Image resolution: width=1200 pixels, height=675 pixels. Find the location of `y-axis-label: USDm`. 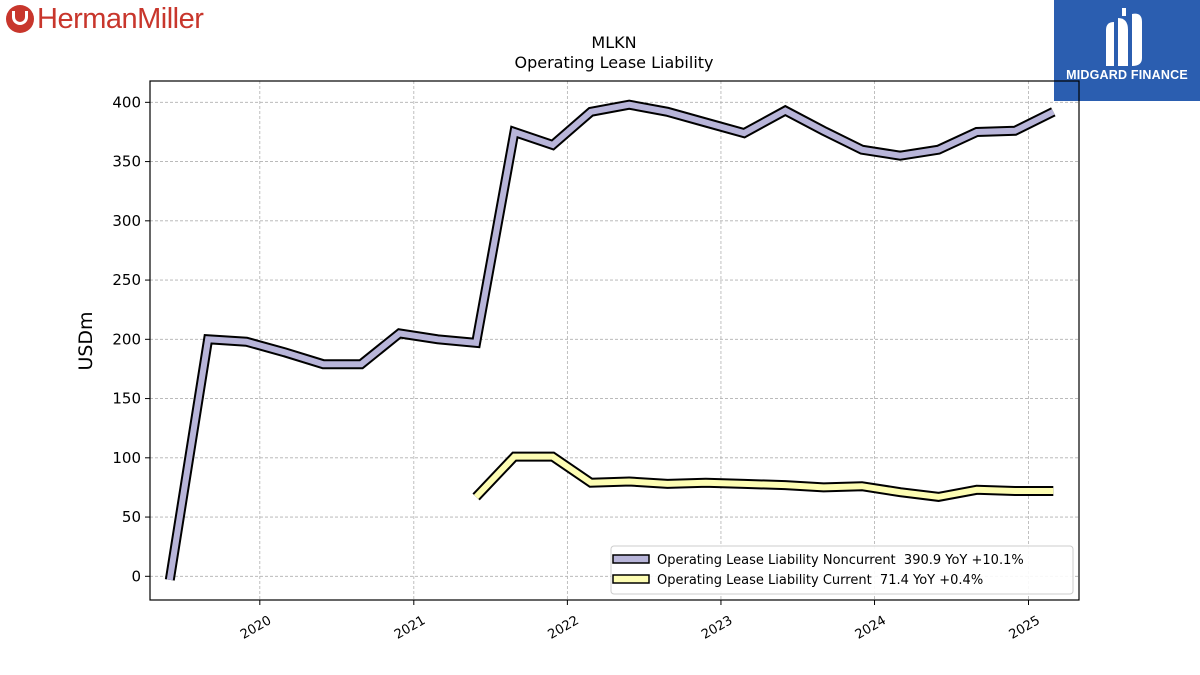

y-axis-label: USDm is located at coordinates (86, 340).